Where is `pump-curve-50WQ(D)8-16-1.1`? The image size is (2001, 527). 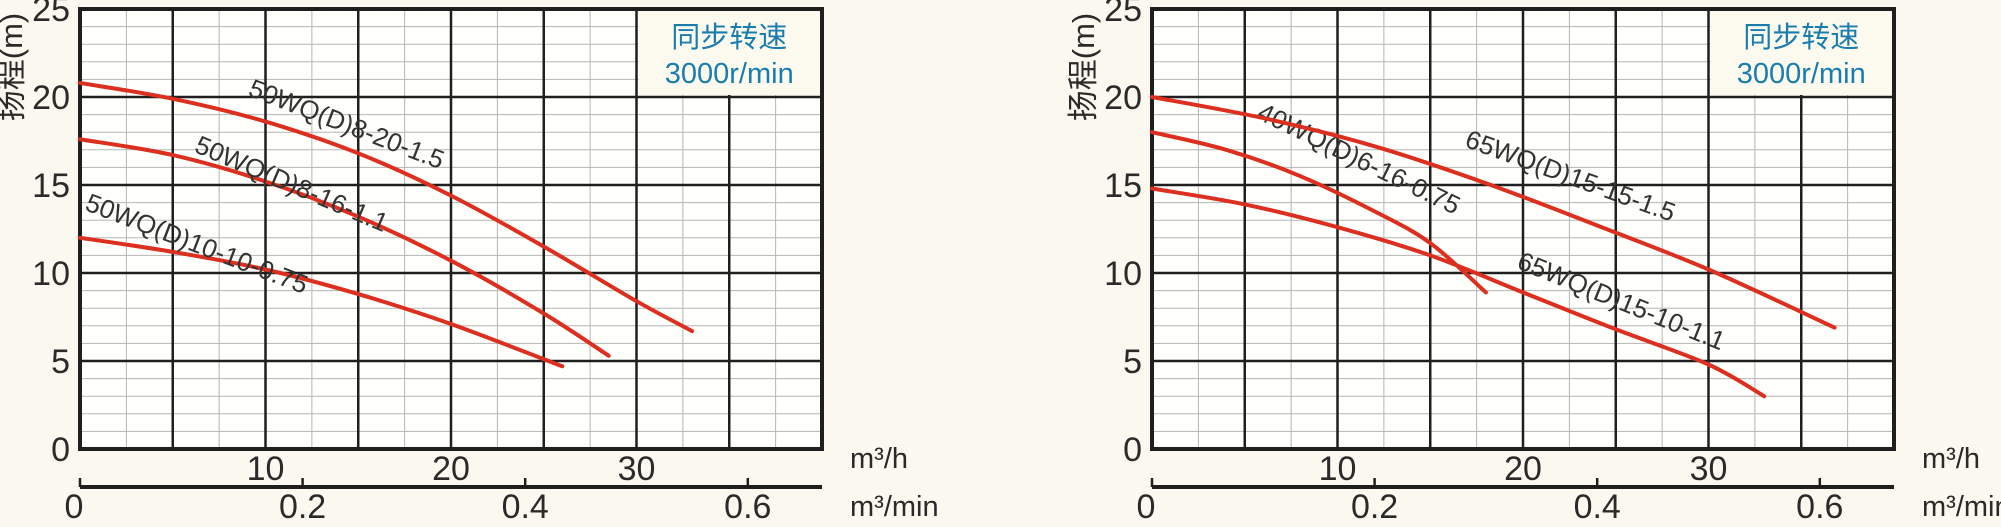
pump-curve-50WQ(D)8-16-1.1 is located at coordinates (344, 247).